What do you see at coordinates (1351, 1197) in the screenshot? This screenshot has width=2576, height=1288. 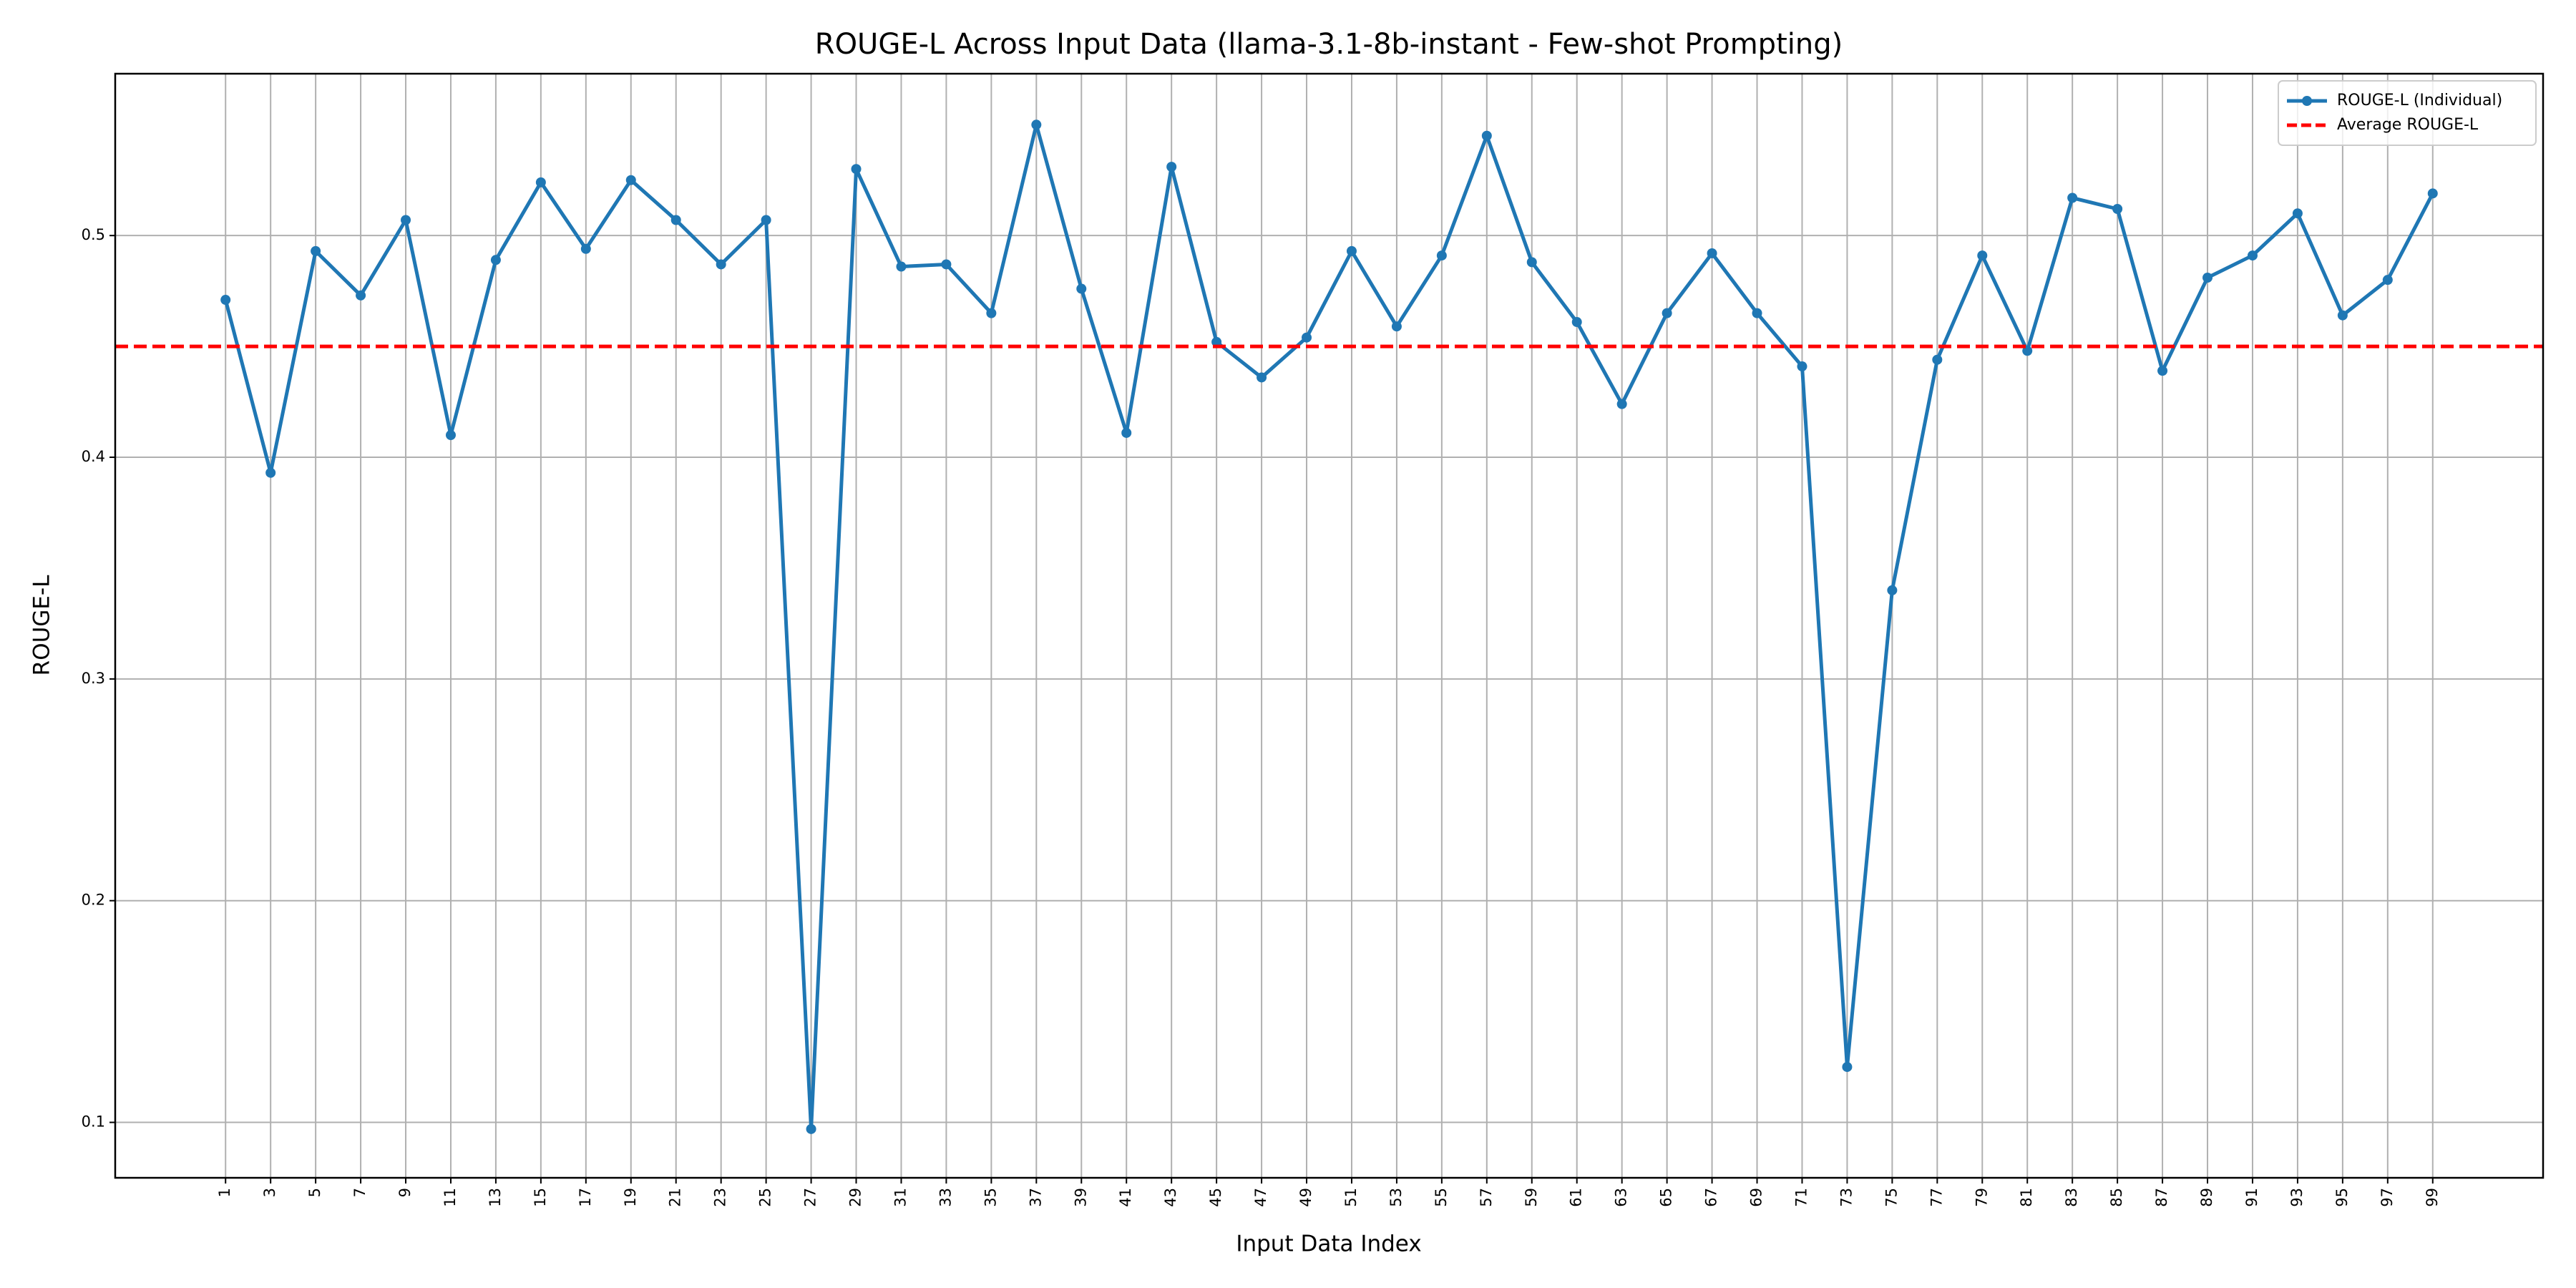 I see `x-tick-label: 51` at bounding box center [1351, 1197].